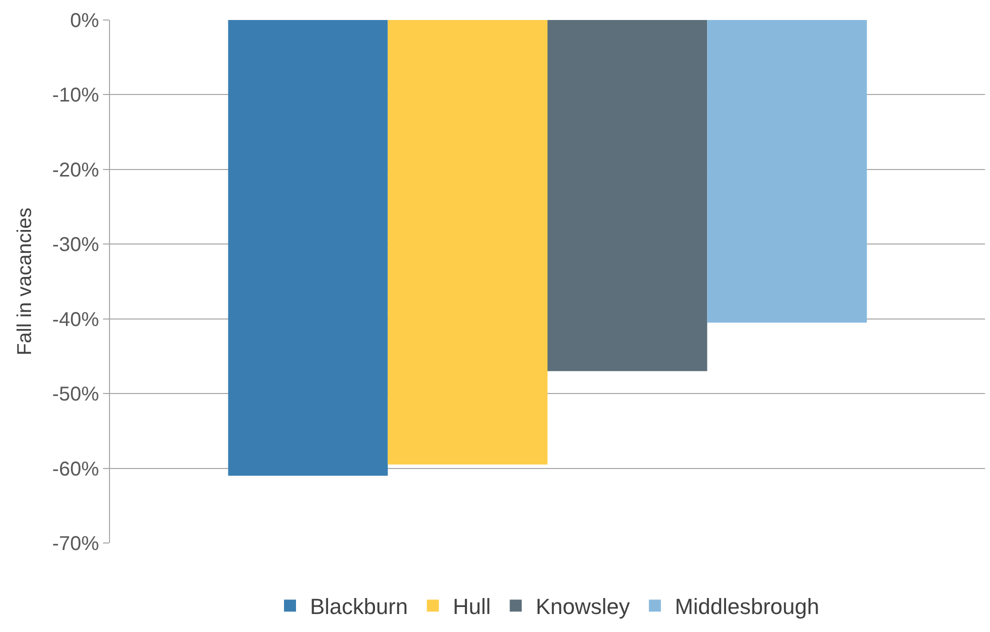  I want to click on legend-label: Middlesbrough, so click(747, 607).